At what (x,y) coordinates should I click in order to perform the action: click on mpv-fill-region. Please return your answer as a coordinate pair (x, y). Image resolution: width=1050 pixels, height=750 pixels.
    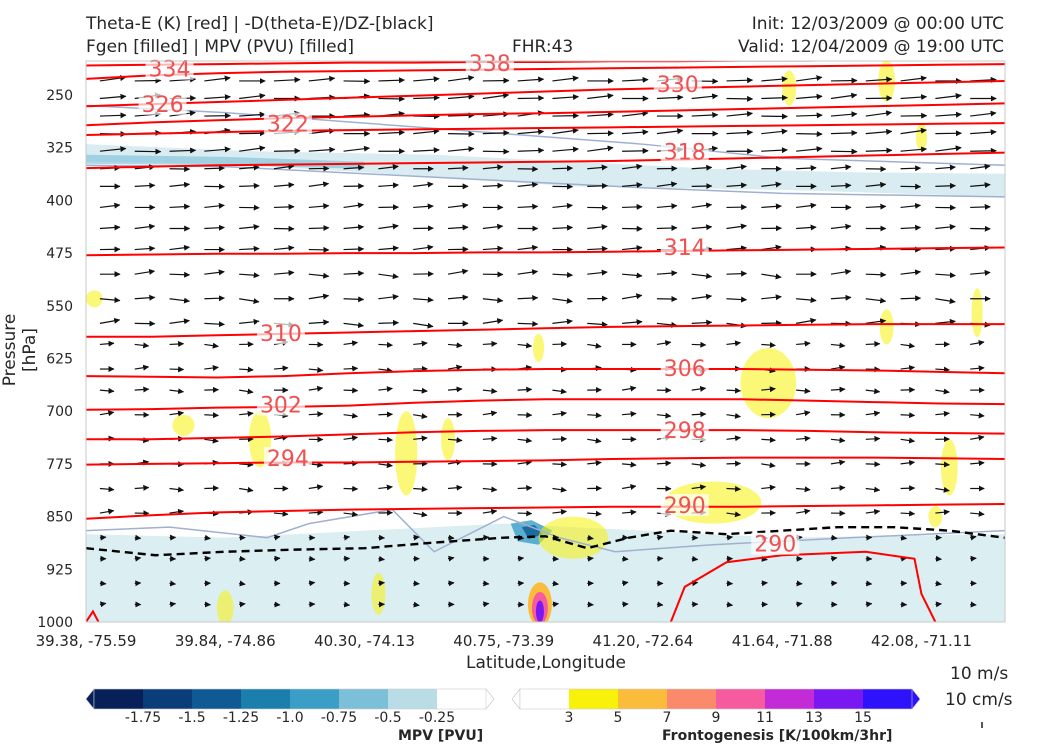
    Looking at the image, I should click on (545, 170).